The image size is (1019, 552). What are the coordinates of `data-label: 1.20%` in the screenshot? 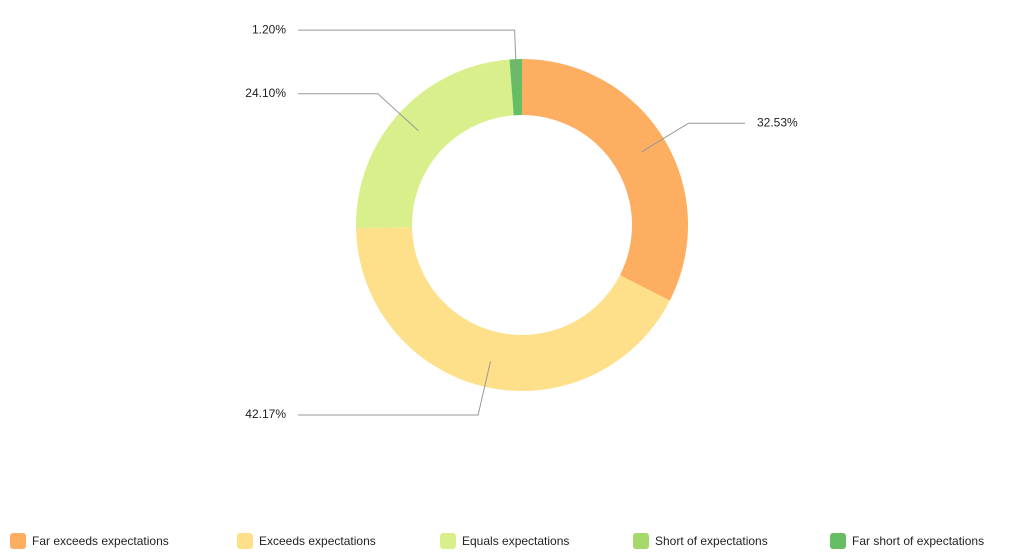 It's located at (269, 29).